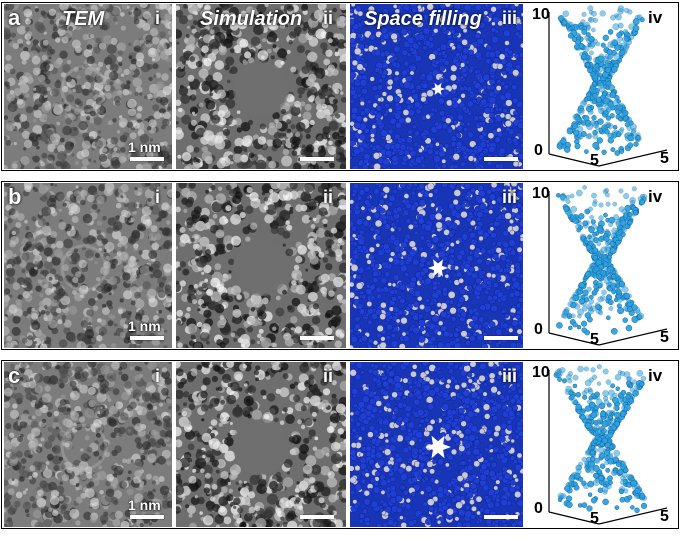 The width and height of the screenshot is (682, 538). Describe the element at coordinates (423, 19) in the screenshot. I see `space-filling-title: Space filling` at that location.